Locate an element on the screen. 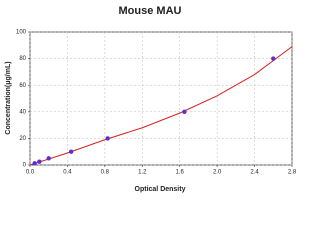 The height and width of the screenshot is (240, 320). y-tick-label: 0 is located at coordinates (25, 166).